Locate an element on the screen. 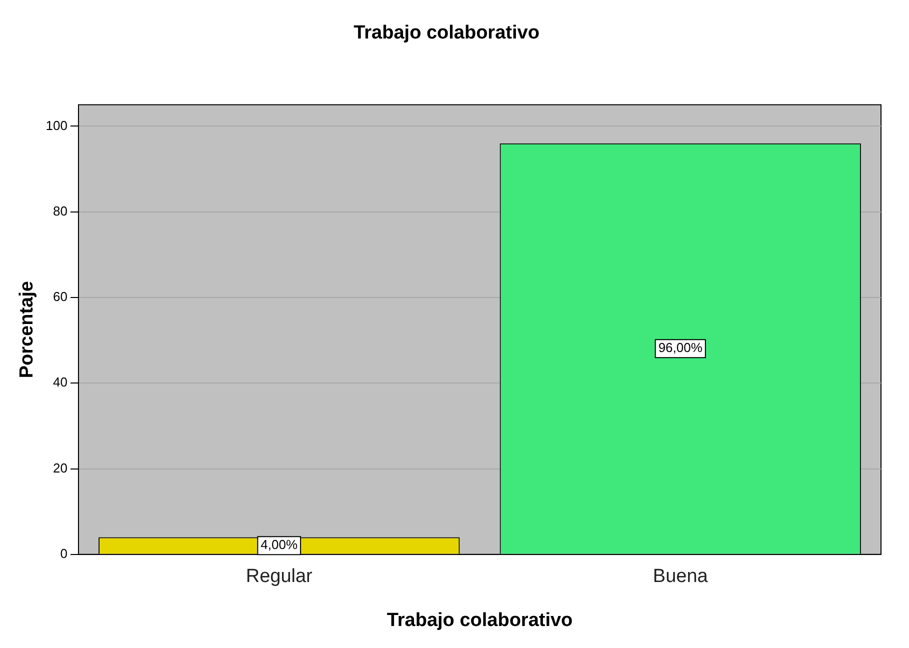 Image resolution: width=909 pixels, height=648 pixels. y-axis-title: Porcentaje is located at coordinates (27, 329).